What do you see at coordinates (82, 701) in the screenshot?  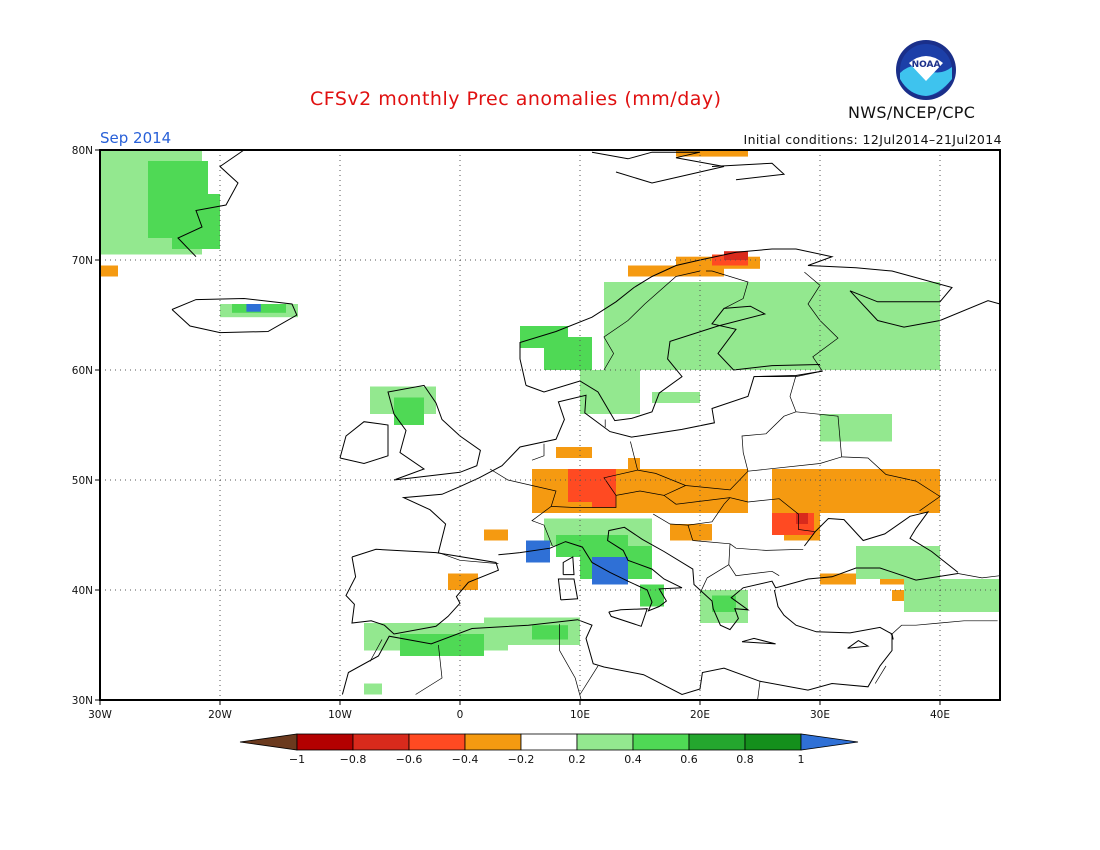 I see `lat-label: 30N` at bounding box center [82, 701].